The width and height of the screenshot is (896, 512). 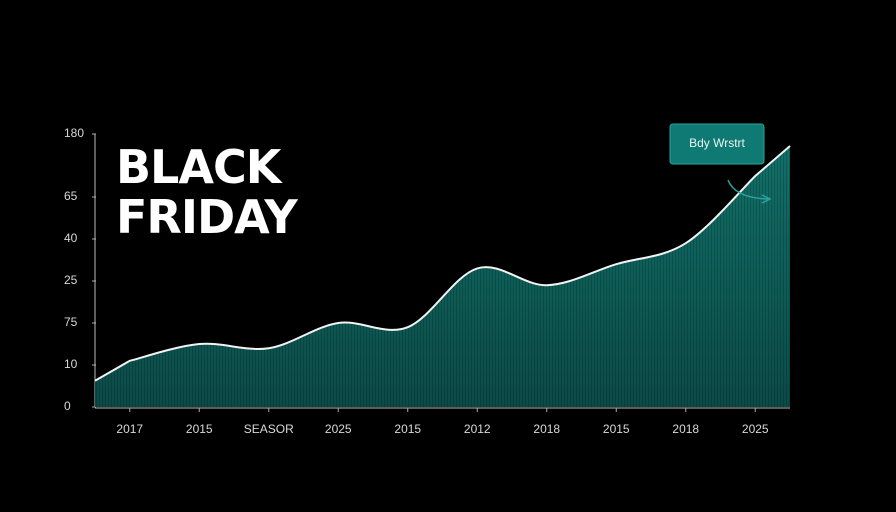 I want to click on x-tick-label: SEASOR, so click(x=269, y=429).